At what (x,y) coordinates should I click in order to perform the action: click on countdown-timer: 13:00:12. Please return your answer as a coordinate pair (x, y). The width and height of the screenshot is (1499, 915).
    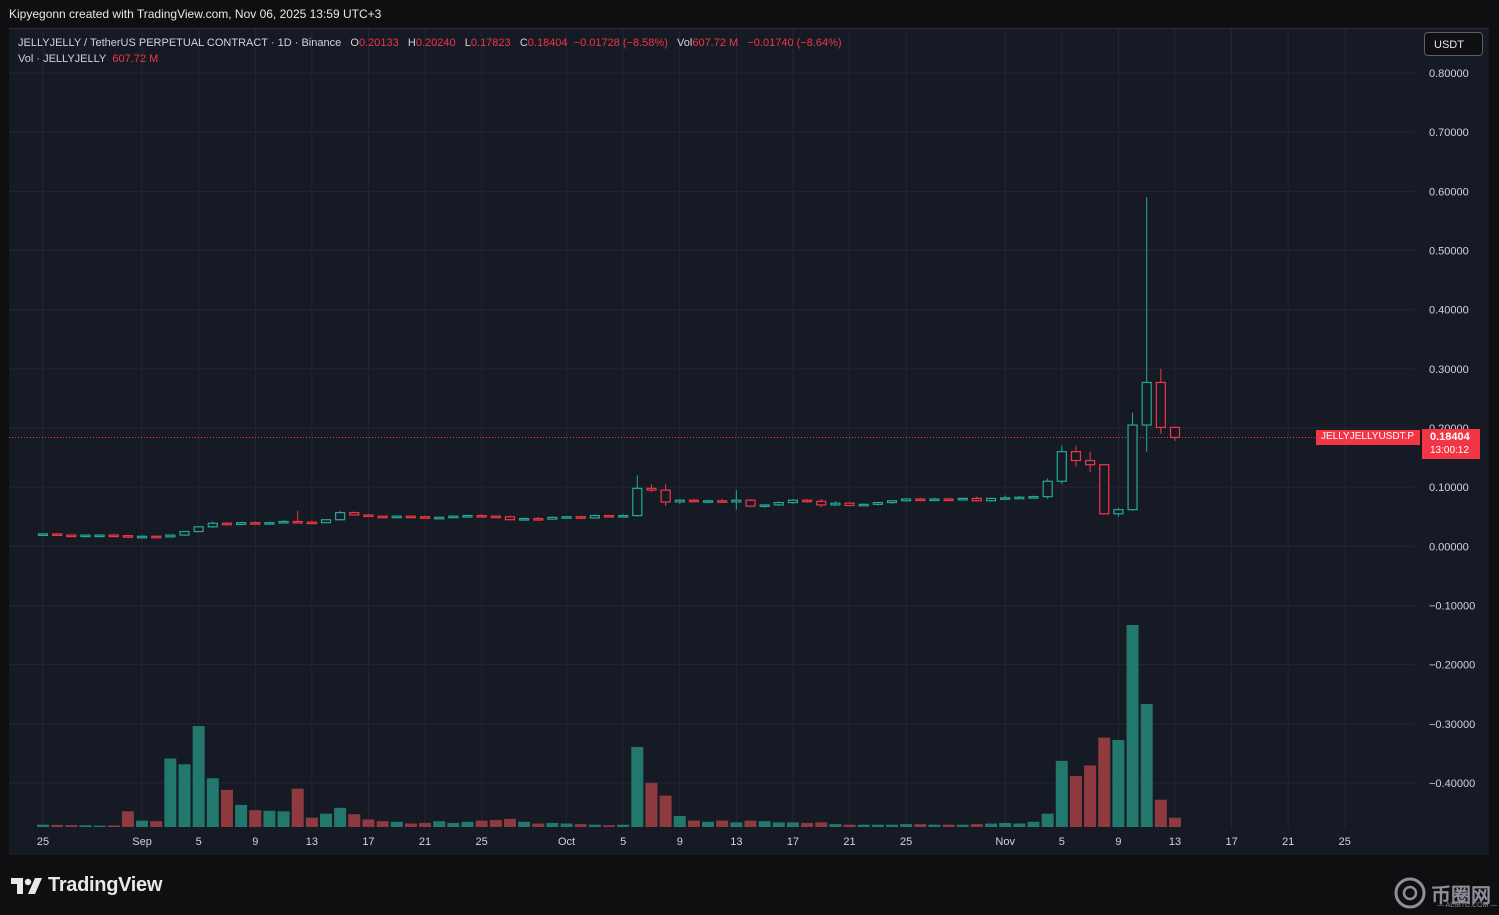
    Looking at the image, I should click on (1449, 450).